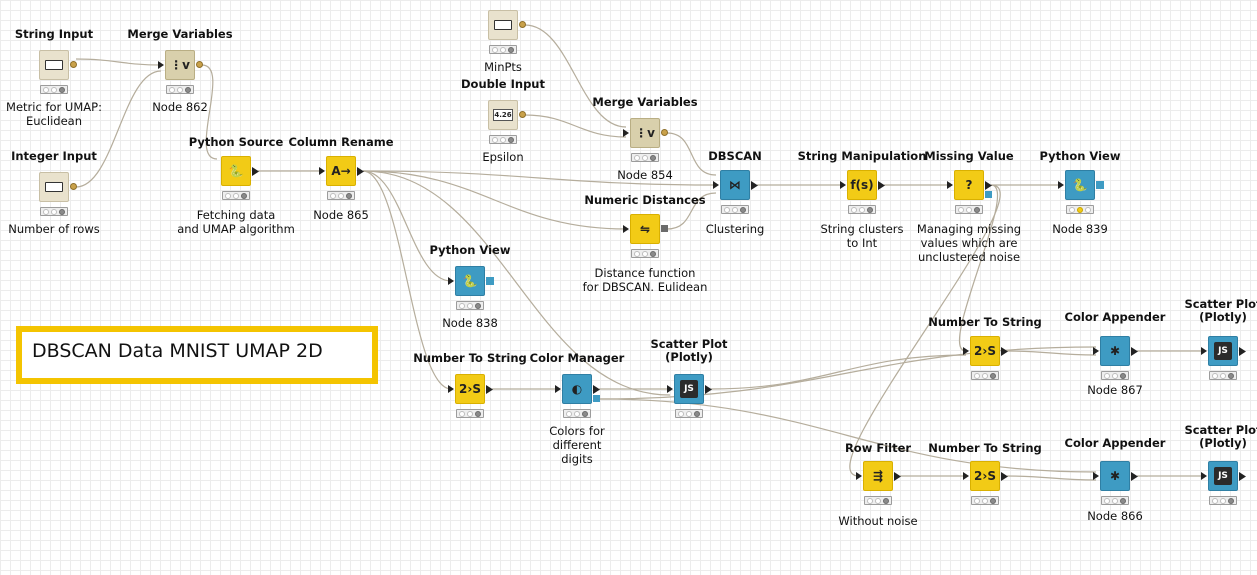  Describe the element at coordinates (503, 25) in the screenshot. I see `minpts-input-node-body` at that location.